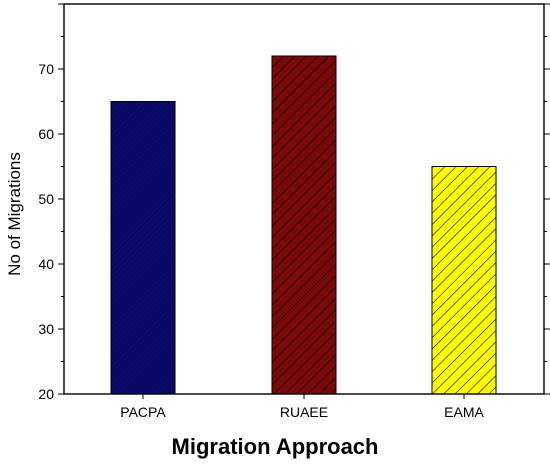 The height and width of the screenshot is (467, 550). I want to click on x-tick-label: EAMA, so click(464, 412).